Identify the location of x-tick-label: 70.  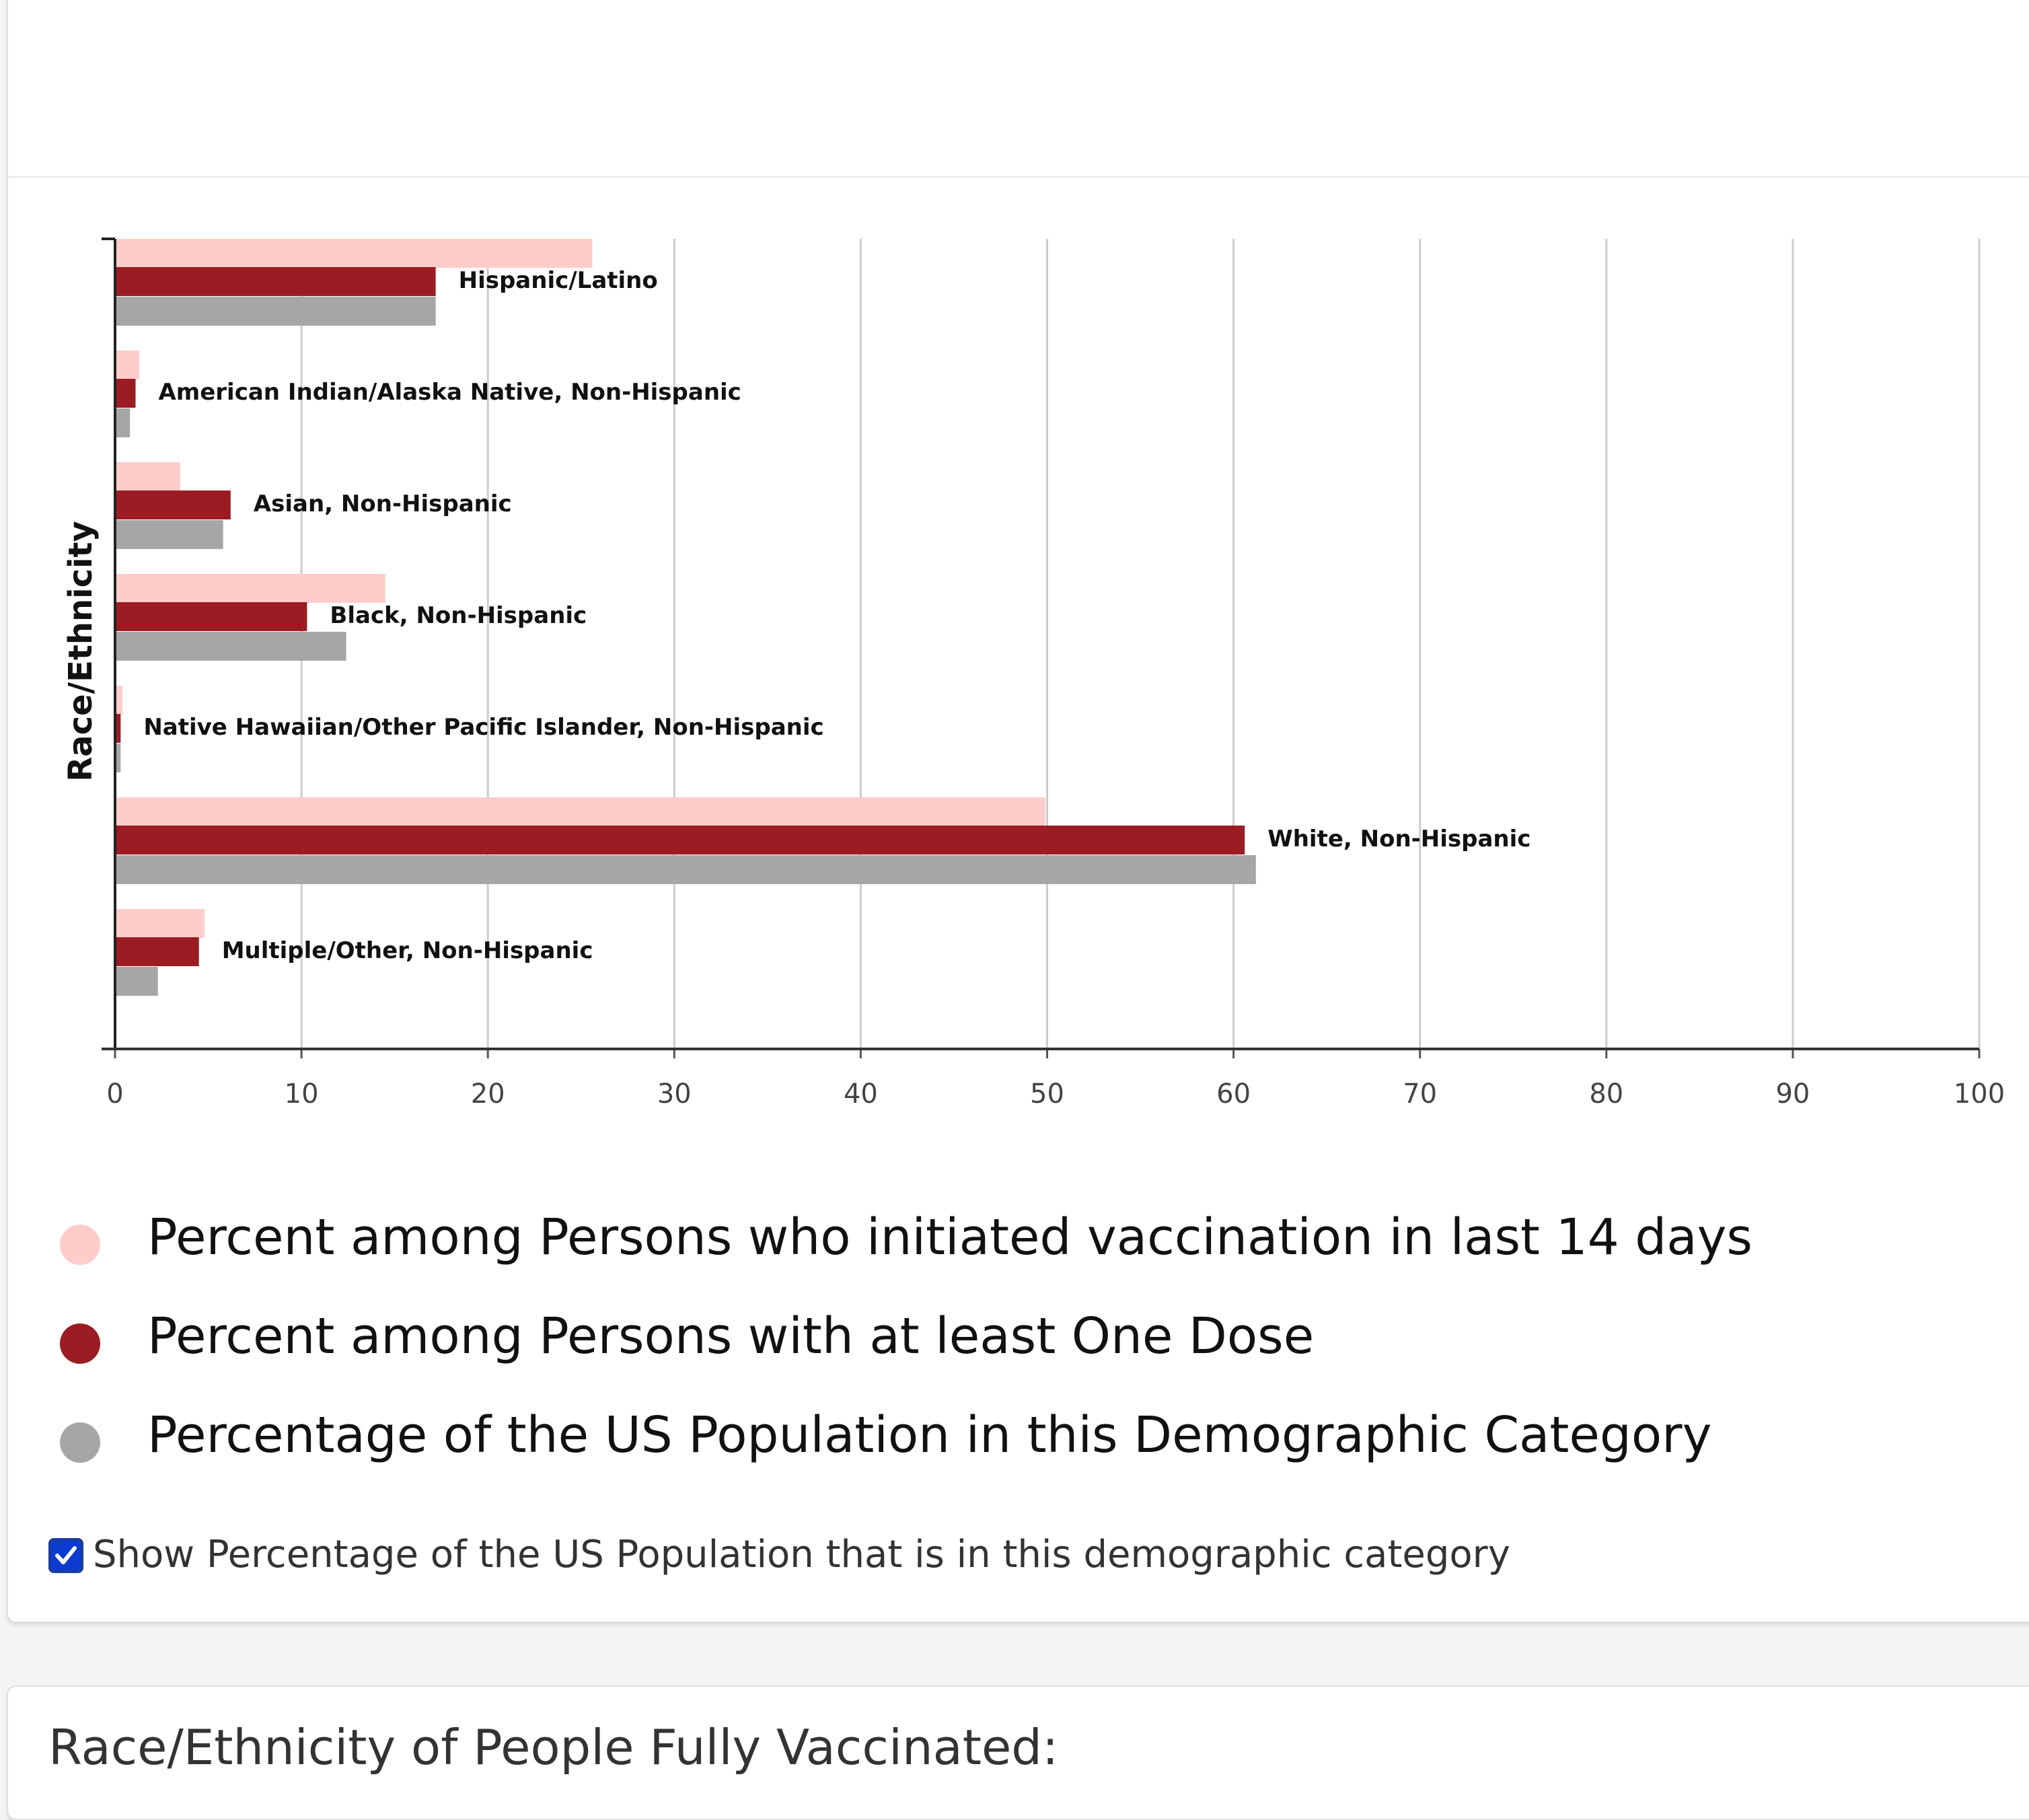
(1420, 1094).